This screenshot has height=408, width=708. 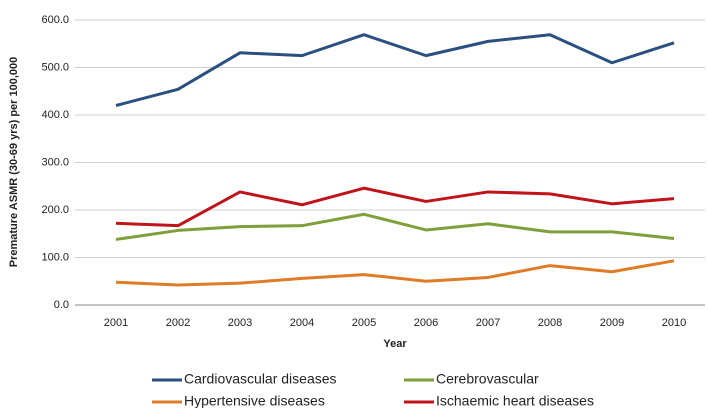 I want to click on legend-text: Cerebrovascular, so click(x=487, y=379).